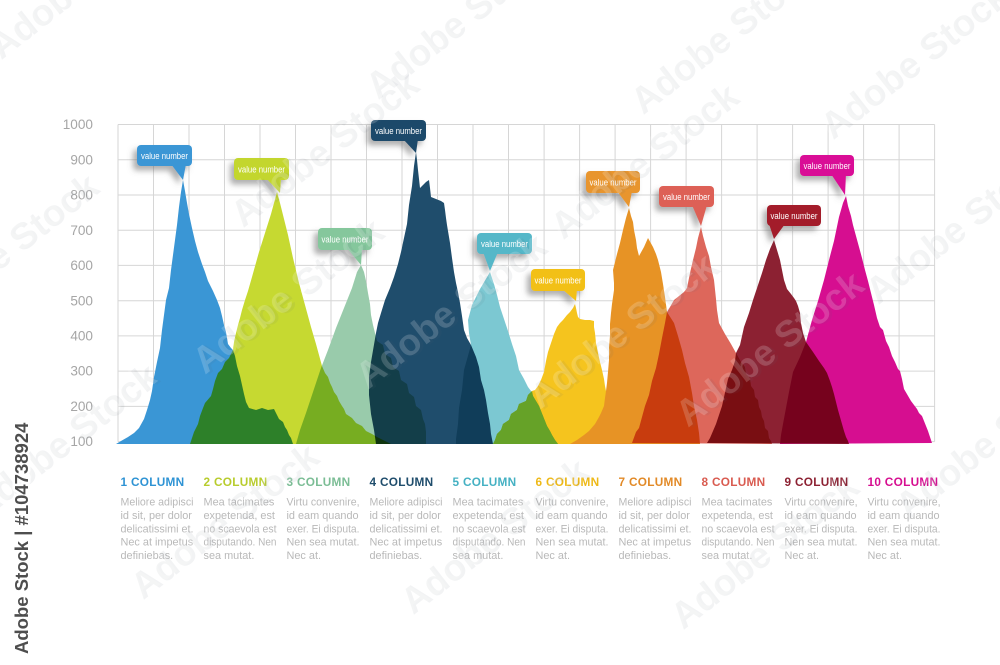  What do you see at coordinates (81, 336) in the screenshot?
I see `svg-text: 400` at bounding box center [81, 336].